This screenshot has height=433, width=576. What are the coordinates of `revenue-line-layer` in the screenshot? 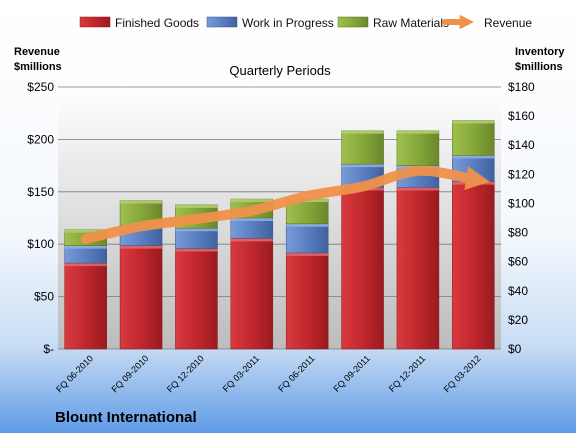 It's located at (285, 204).